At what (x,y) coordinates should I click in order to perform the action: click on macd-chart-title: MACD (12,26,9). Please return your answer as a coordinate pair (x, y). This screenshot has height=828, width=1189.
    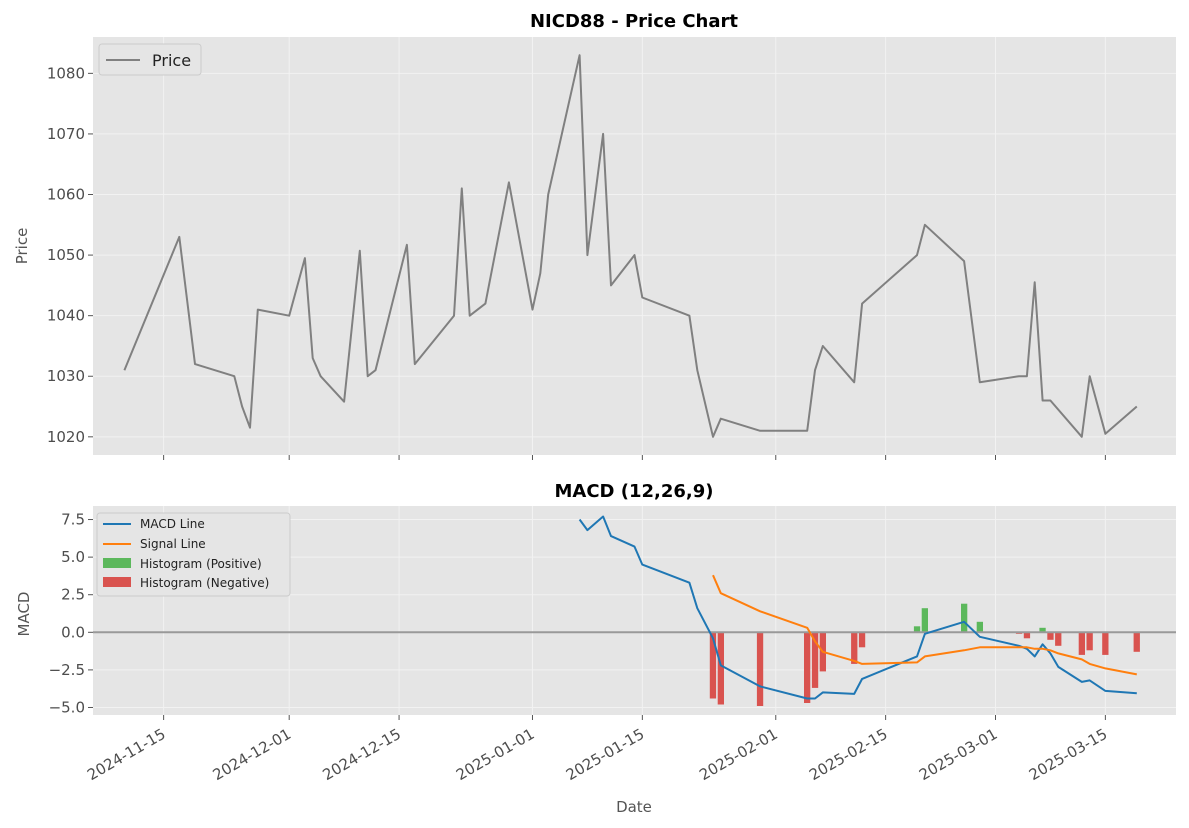
    Looking at the image, I should click on (633, 491).